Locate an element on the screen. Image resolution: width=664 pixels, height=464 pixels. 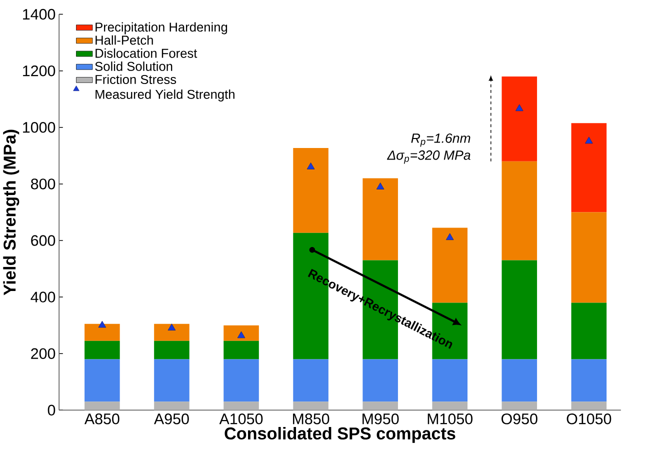
legend-label: Measured Yield Strength is located at coordinates (165, 96).